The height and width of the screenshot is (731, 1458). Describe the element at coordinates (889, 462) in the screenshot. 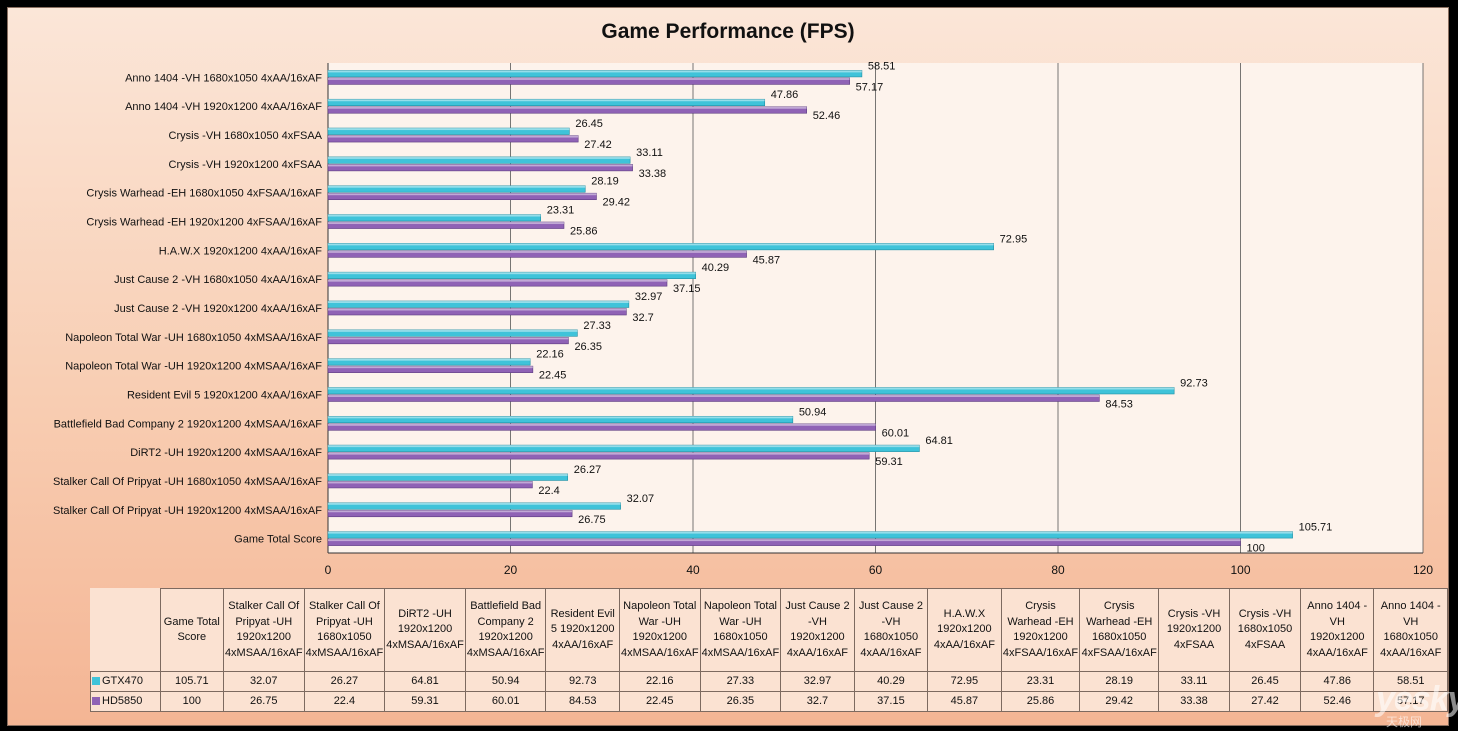

I see `data-label: 59.31` at that location.